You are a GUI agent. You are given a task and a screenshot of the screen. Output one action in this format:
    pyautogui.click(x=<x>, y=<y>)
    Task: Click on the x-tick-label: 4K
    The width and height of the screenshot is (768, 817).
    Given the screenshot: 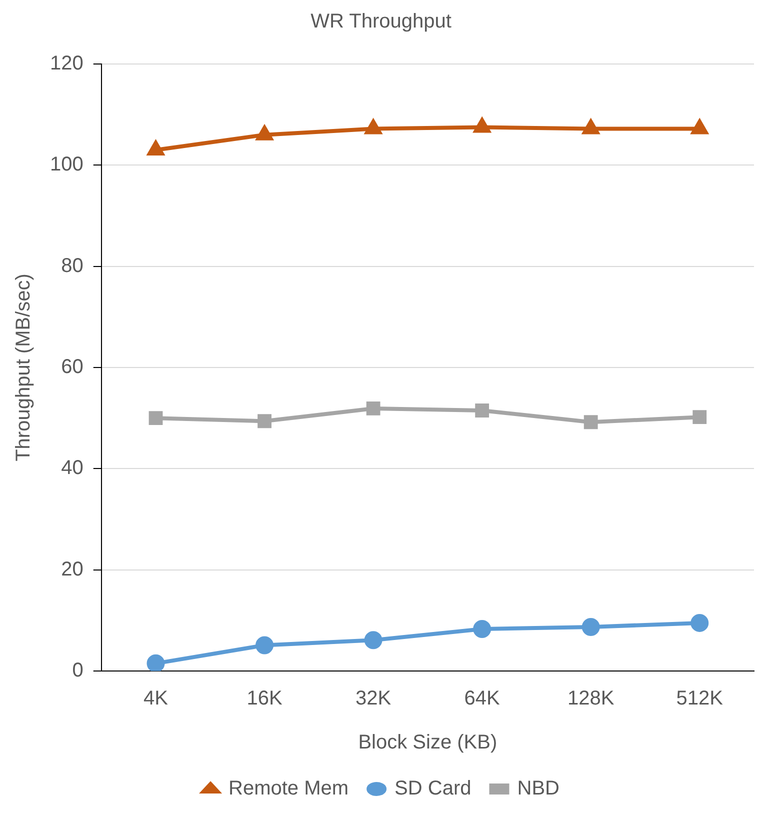 What is the action you would take?
    pyautogui.click(x=156, y=699)
    